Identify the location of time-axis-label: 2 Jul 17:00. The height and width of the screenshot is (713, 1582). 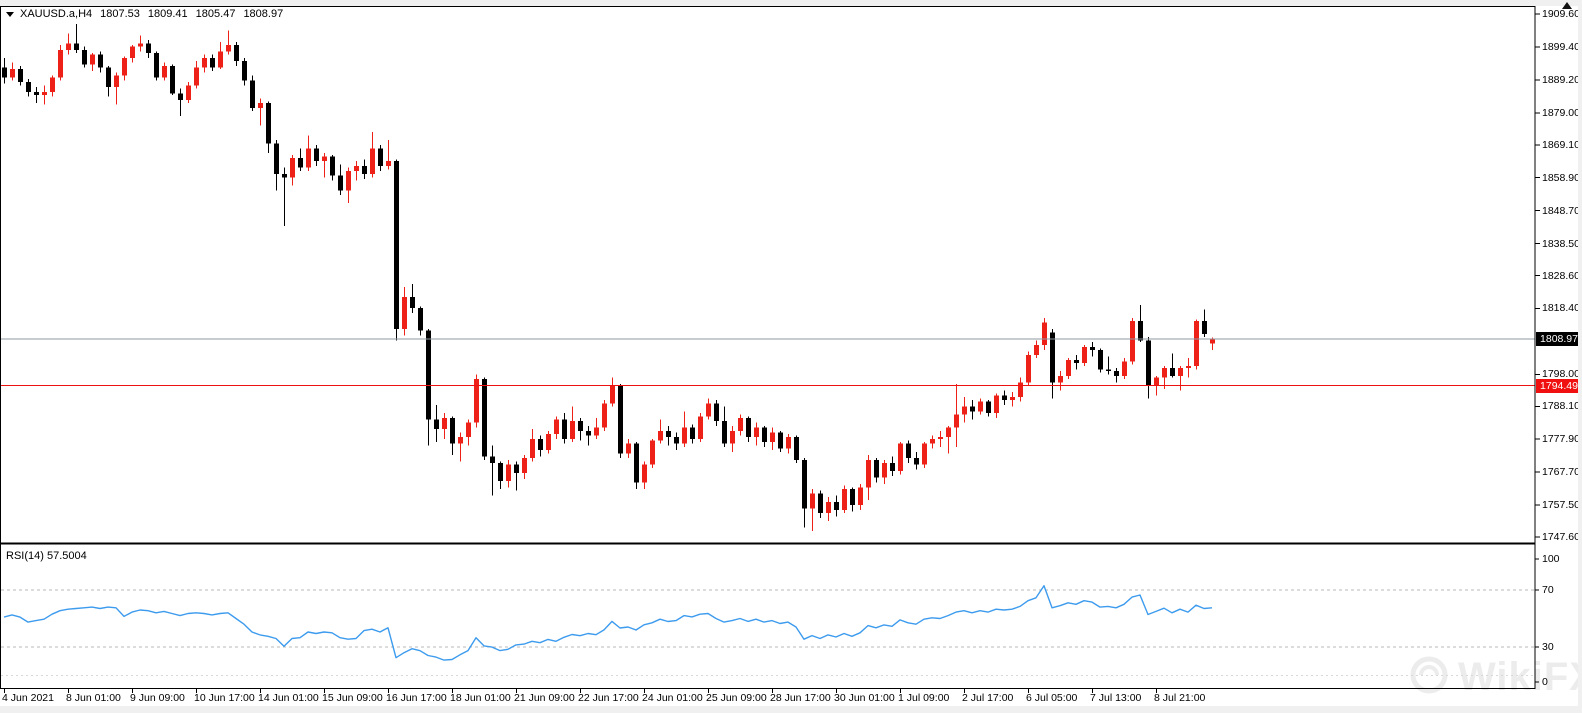
(988, 698).